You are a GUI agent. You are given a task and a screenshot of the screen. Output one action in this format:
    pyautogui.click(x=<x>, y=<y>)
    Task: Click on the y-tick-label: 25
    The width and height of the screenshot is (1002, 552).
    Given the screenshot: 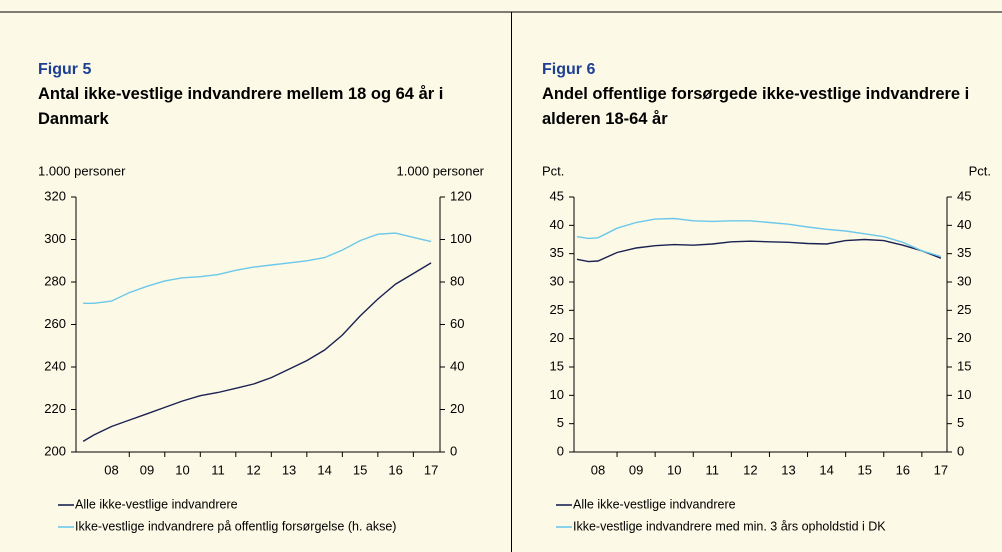 What is the action you would take?
    pyautogui.click(x=557, y=309)
    